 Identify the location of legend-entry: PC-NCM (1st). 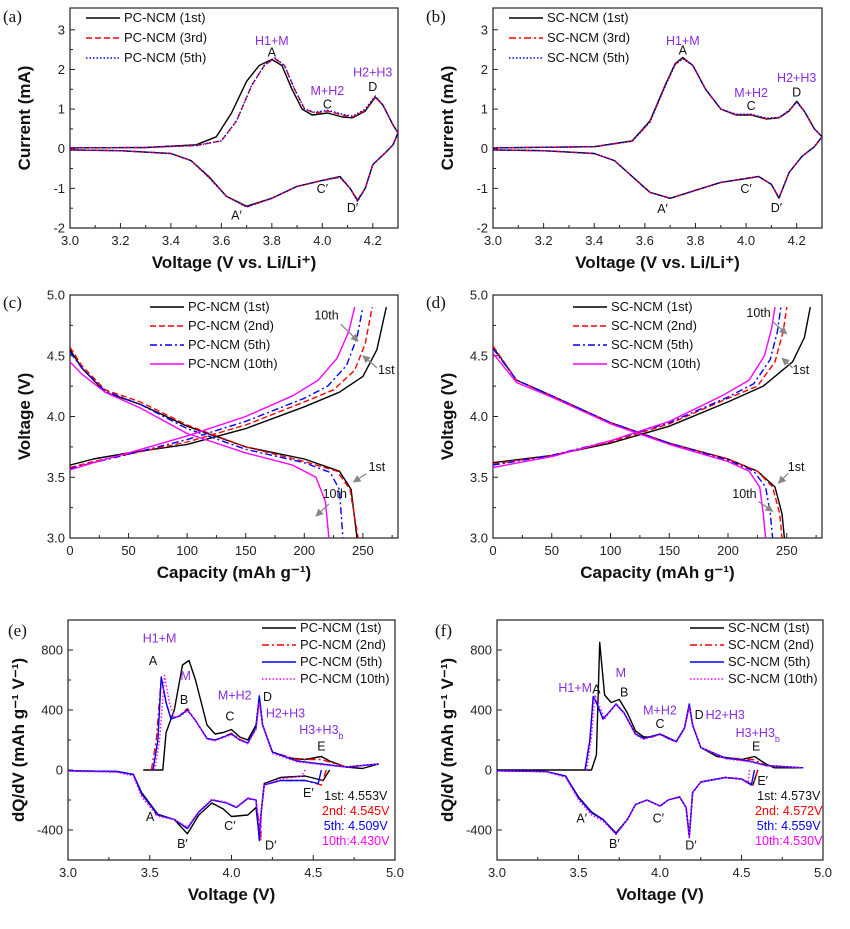
(229, 306).